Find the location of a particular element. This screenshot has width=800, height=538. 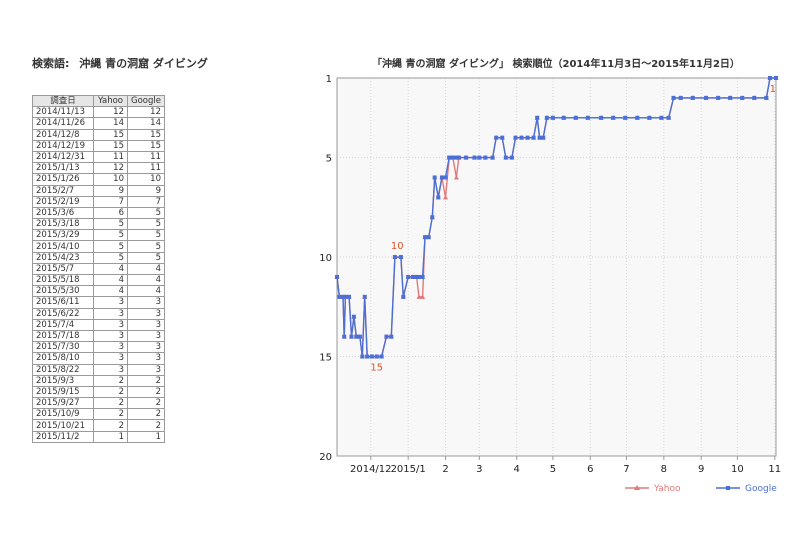

x-tick-label: 2015/1 is located at coordinates (408, 469).